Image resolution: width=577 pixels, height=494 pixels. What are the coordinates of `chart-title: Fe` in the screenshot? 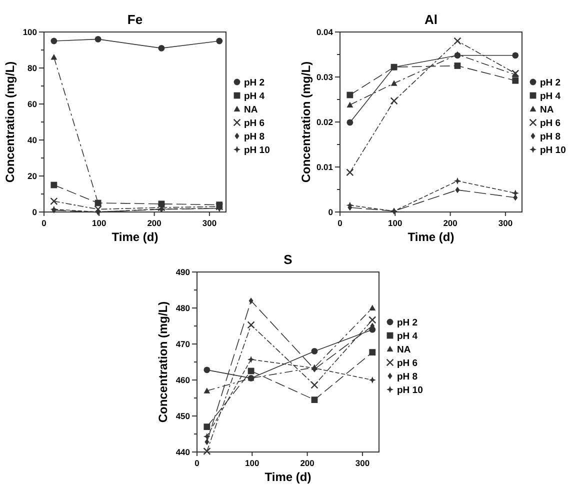 It's located at (135, 19).